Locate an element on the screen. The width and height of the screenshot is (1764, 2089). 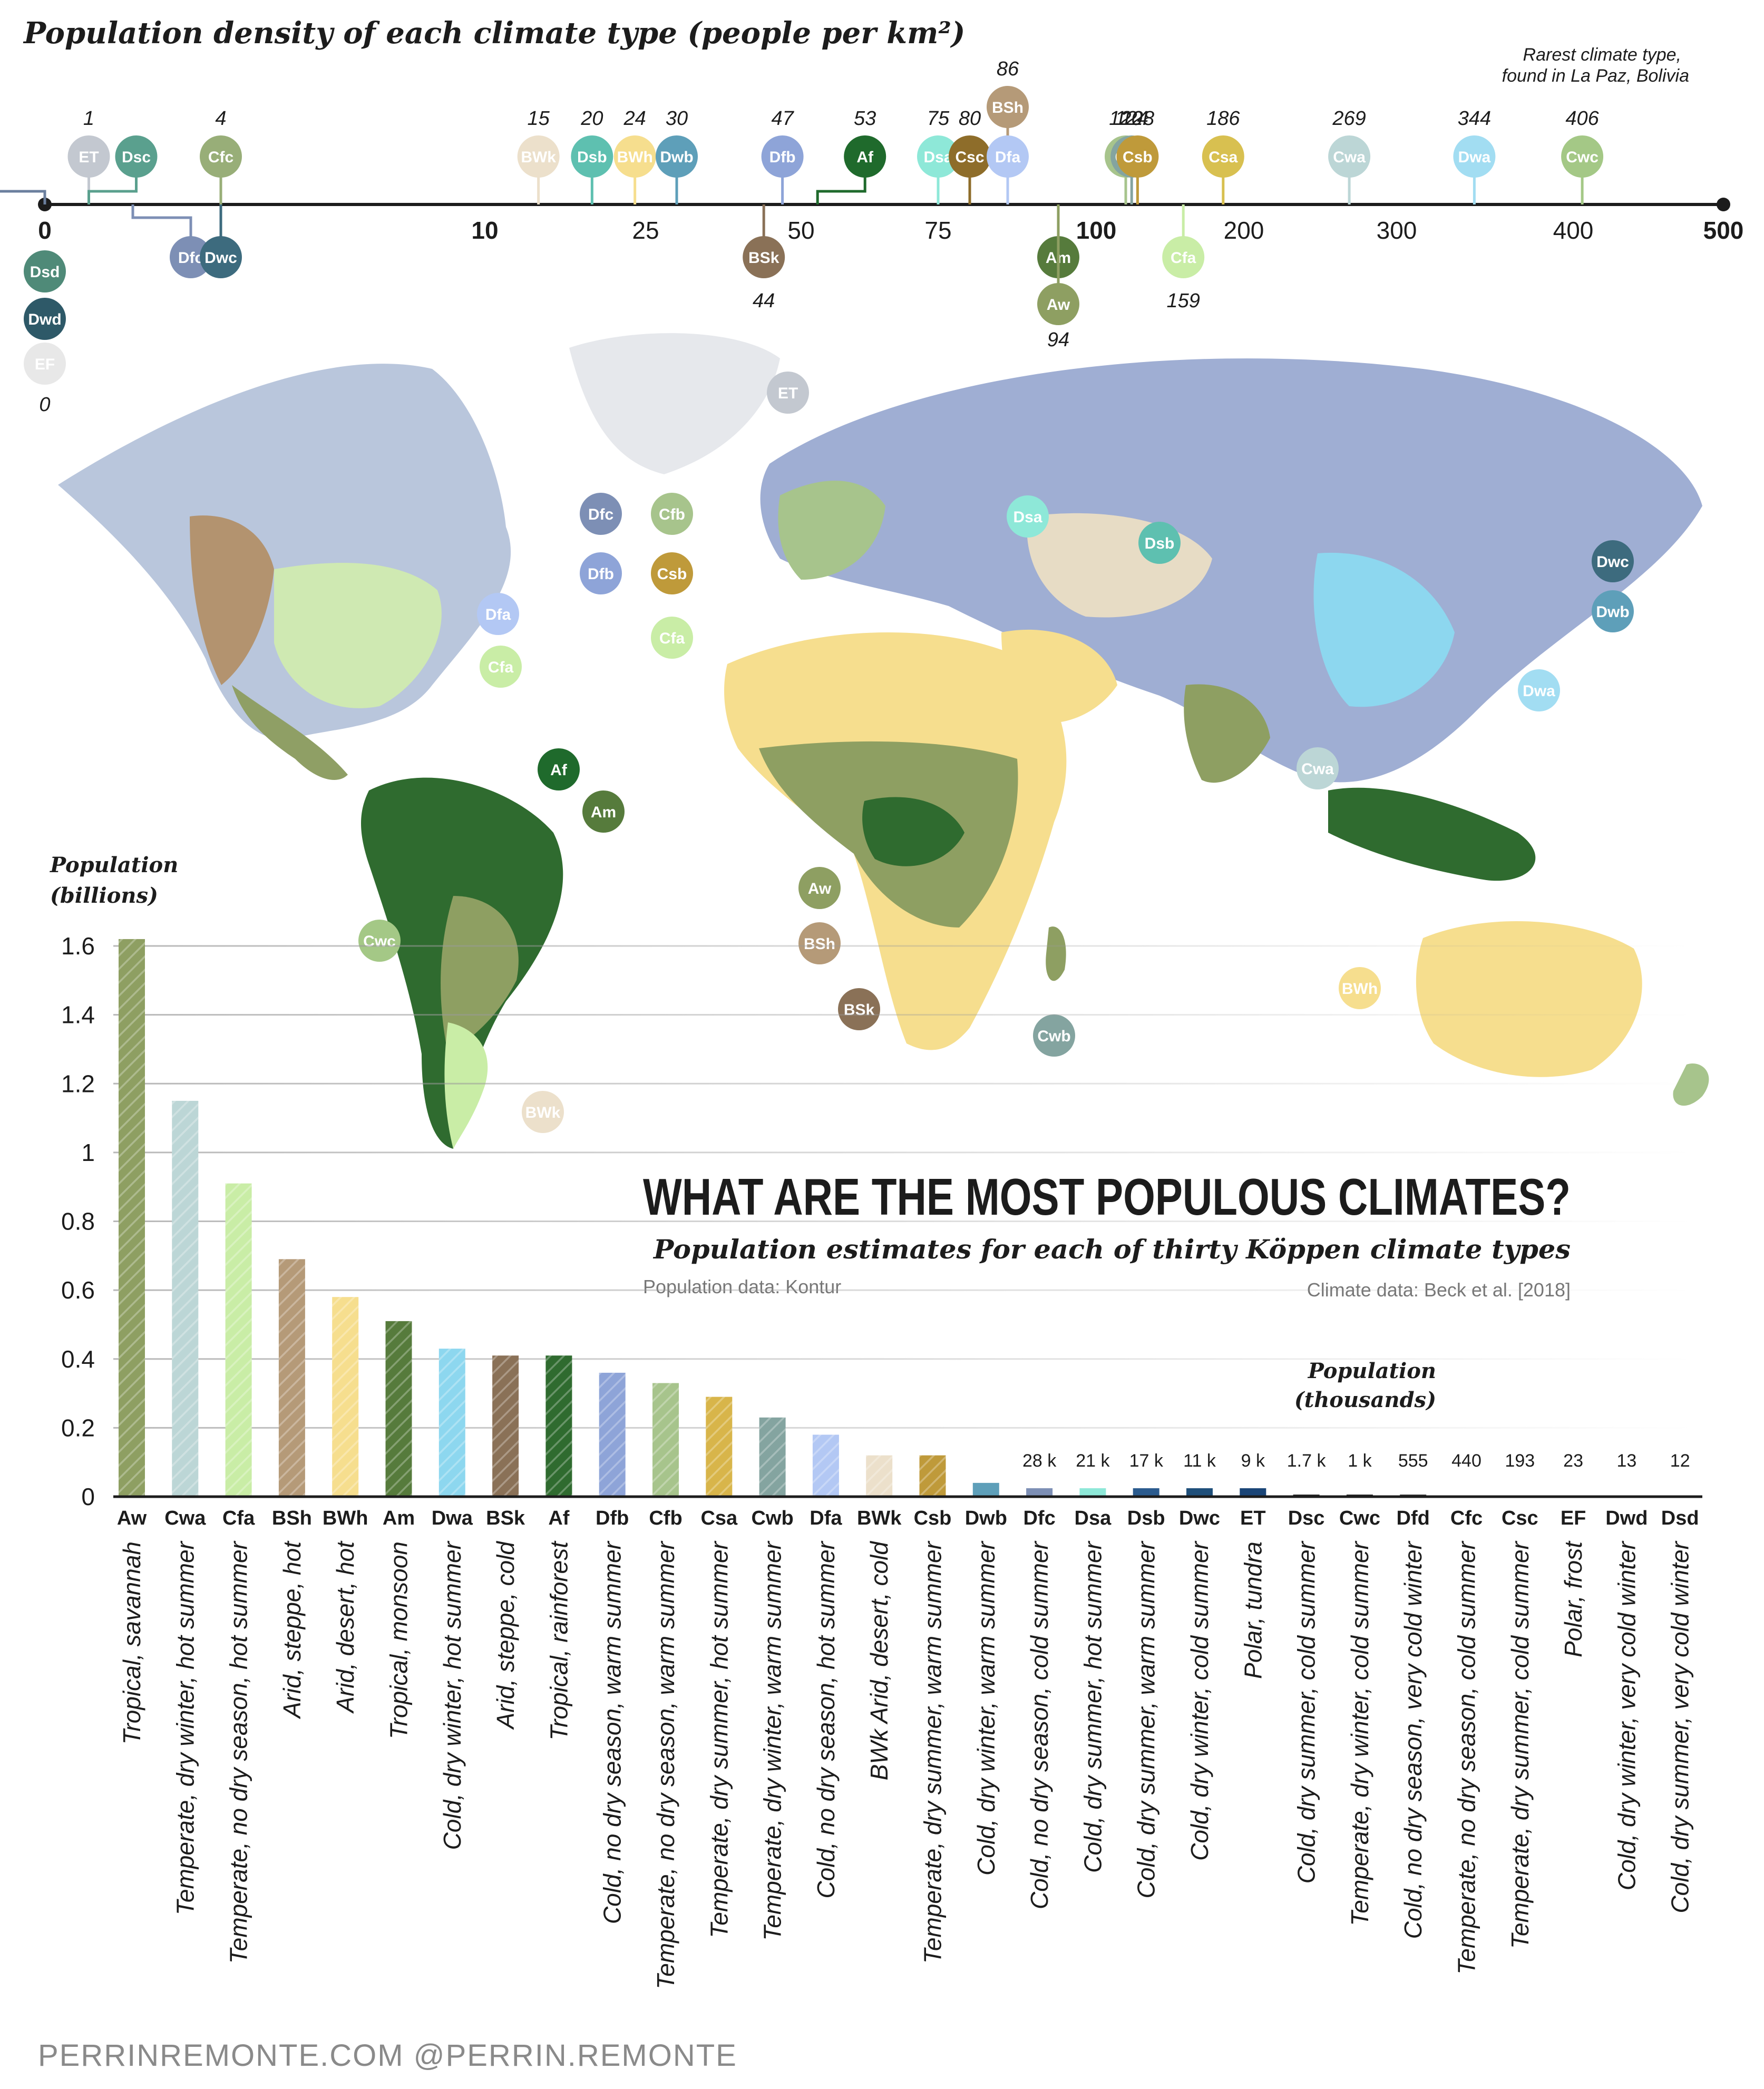
x-tick-description: Cold, dry summer, warm summer is located at coordinates (1146, 1719).